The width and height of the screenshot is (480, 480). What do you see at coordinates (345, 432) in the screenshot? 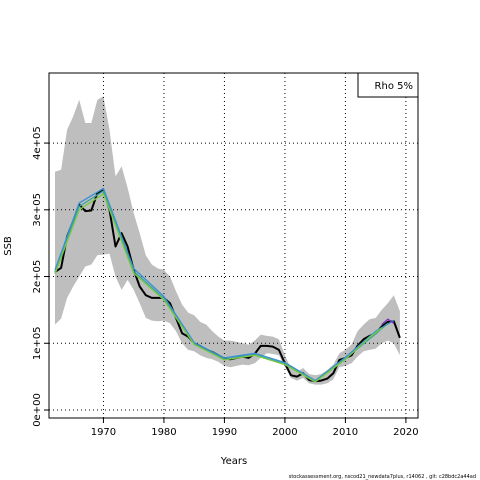
I see `x-tick-label: 2010` at bounding box center [345, 432].